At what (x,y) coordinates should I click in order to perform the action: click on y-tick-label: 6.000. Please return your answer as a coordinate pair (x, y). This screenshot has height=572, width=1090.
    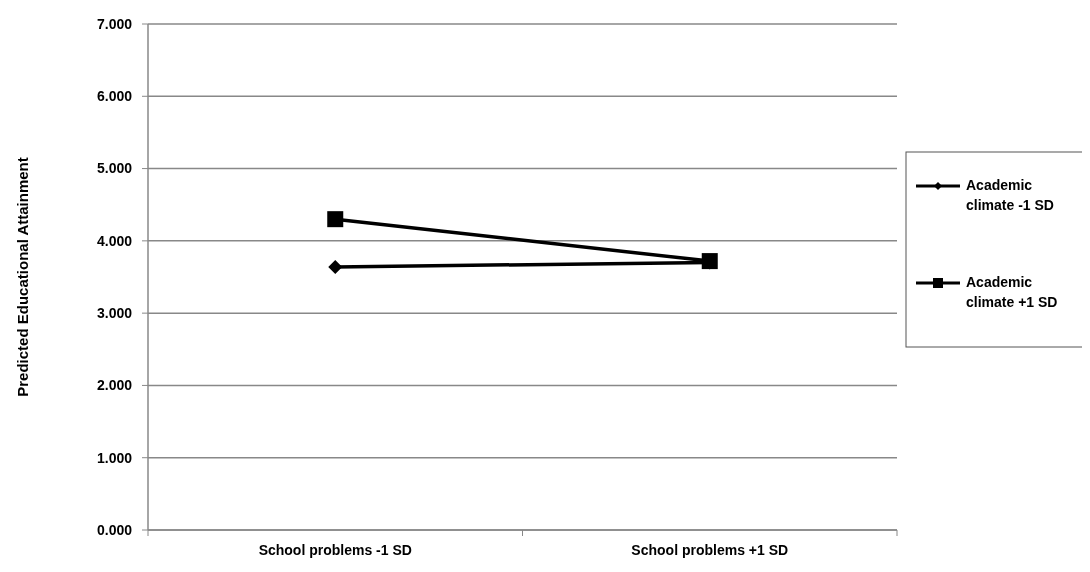
    Looking at the image, I should click on (114, 96).